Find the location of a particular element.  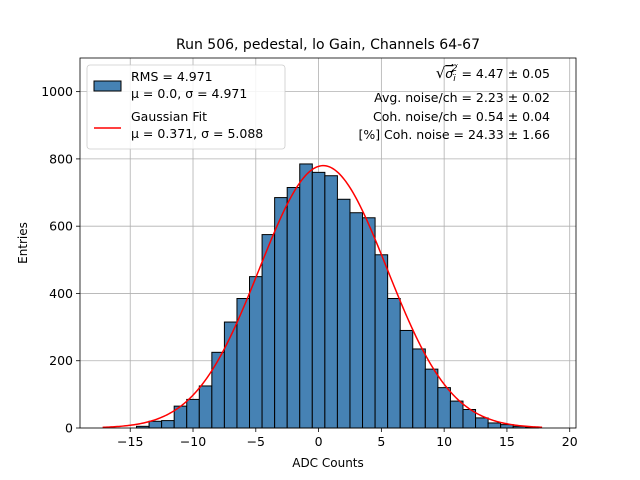

x-tick-label: 5 is located at coordinates (381, 441).